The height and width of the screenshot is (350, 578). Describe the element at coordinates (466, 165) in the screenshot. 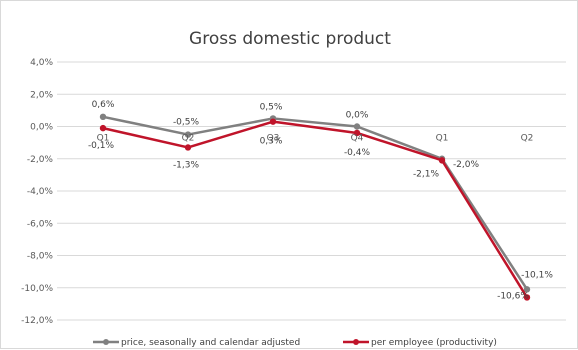

I see `data-label: -2,0%` at that location.